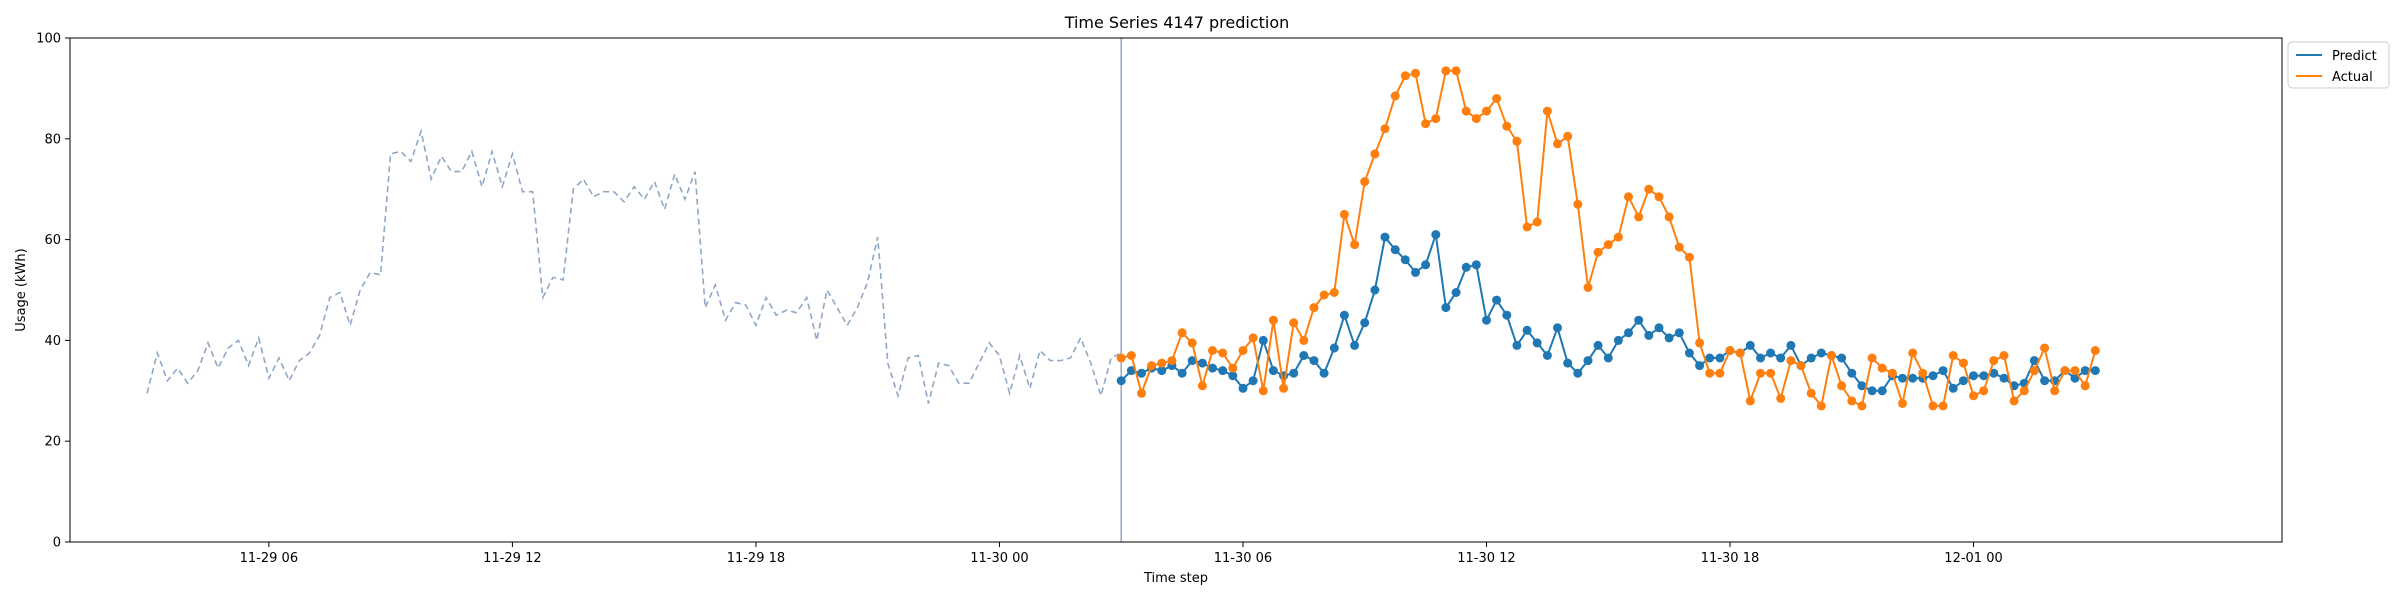  What do you see at coordinates (48, 39) in the screenshot?
I see `y-tick-label: 100` at bounding box center [48, 39].